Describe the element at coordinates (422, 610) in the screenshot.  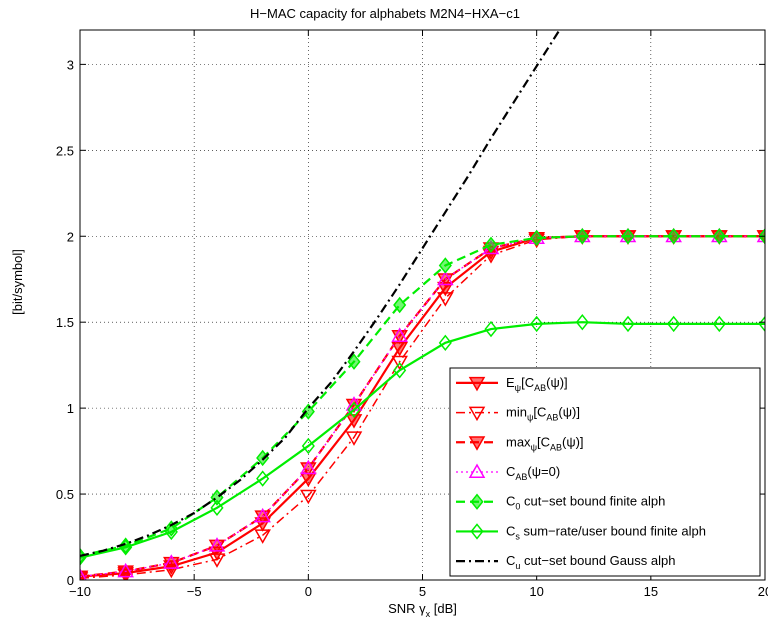
I see `x-axis-label: SNR γx [dB]` at that location.